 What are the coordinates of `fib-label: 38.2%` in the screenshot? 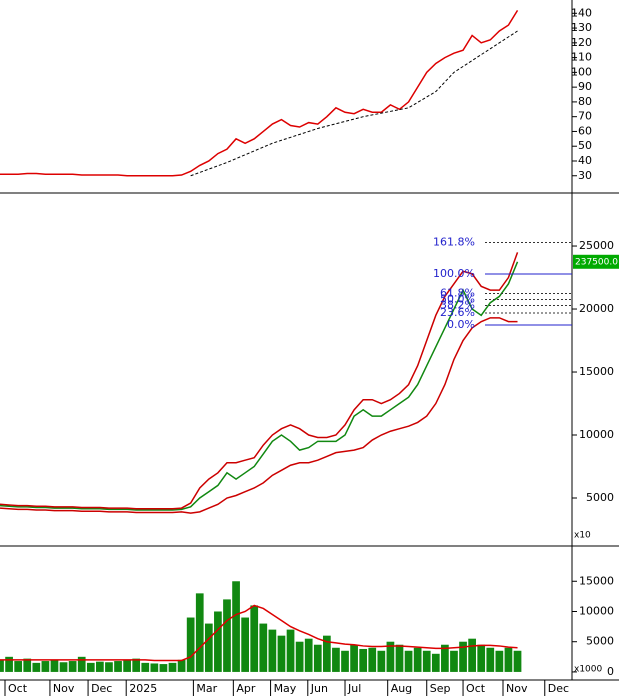 It's located at (457, 305).